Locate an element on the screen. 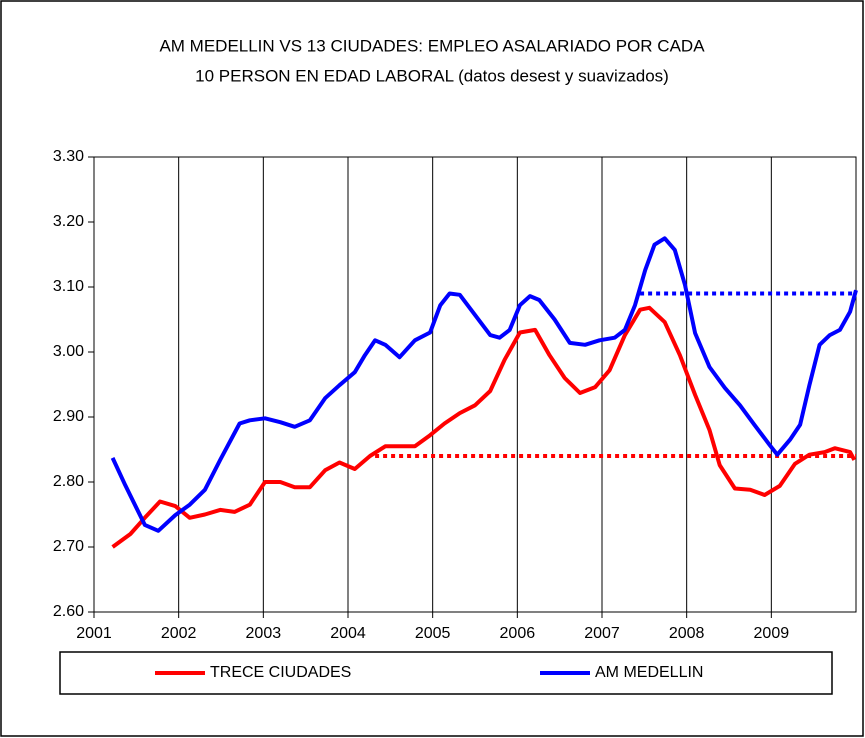 Image resolution: width=865 pixels, height=738 pixels. legend-label: TRECE CIUDADES is located at coordinates (280, 672).